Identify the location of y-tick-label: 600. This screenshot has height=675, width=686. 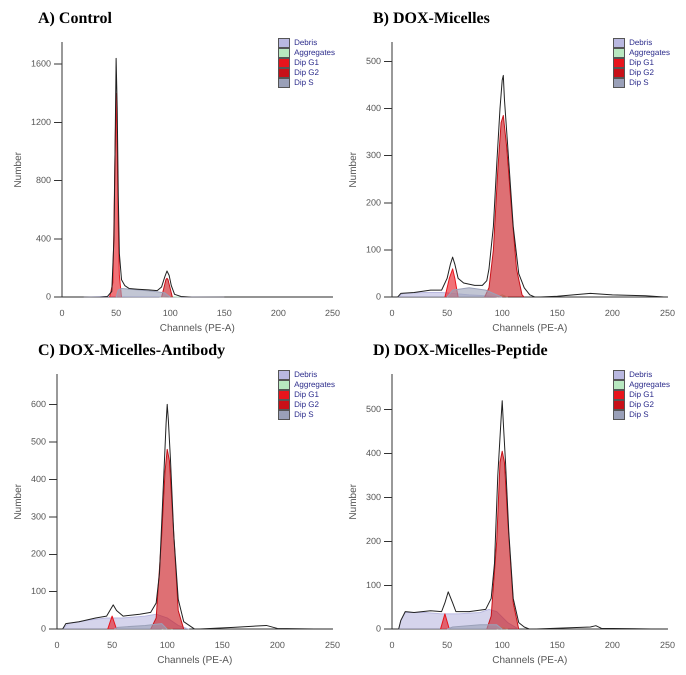
(38, 403).